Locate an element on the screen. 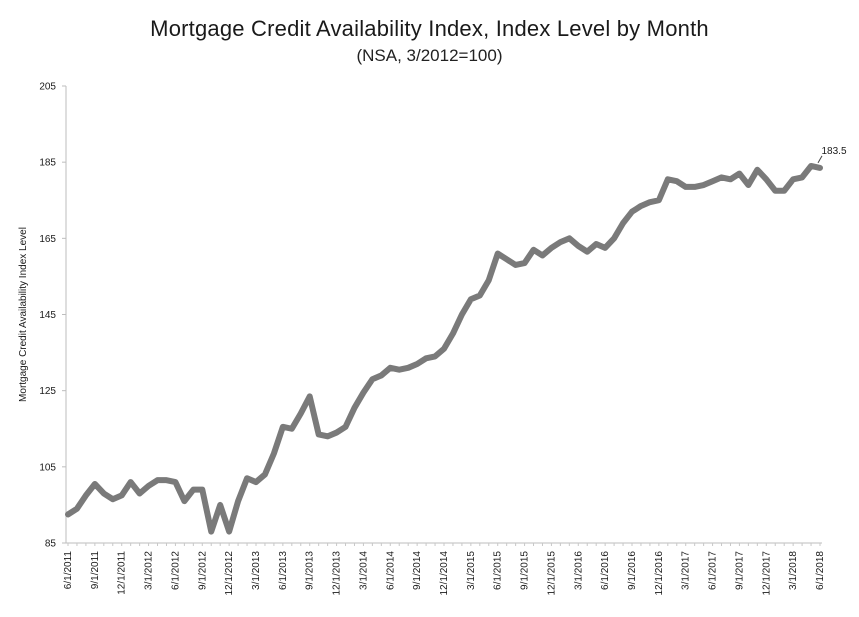 The height and width of the screenshot is (617, 859). x-tick-label: 6/1/2011 is located at coordinates (68, 570).